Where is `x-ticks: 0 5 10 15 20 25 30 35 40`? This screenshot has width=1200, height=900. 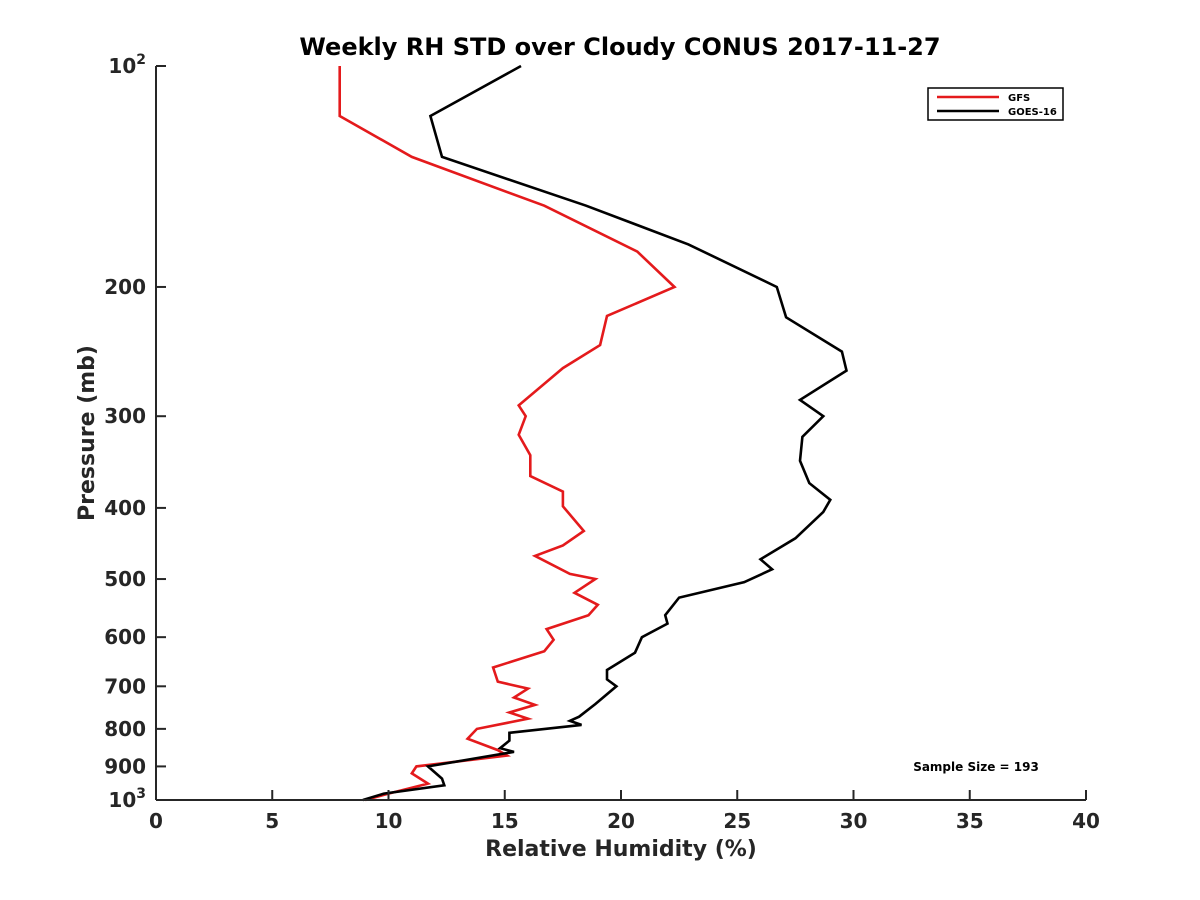 x-ticks: 0 5 10 15 20 25 30 35 40 is located at coordinates (624, 811).